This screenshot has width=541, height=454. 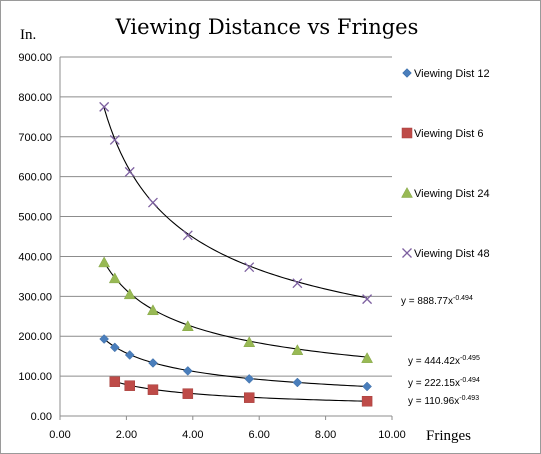 What do you see at coordinates (35, 178) in the screenshot?
I see `y-tick-label: 600.00` at bounding box center [35, 178].